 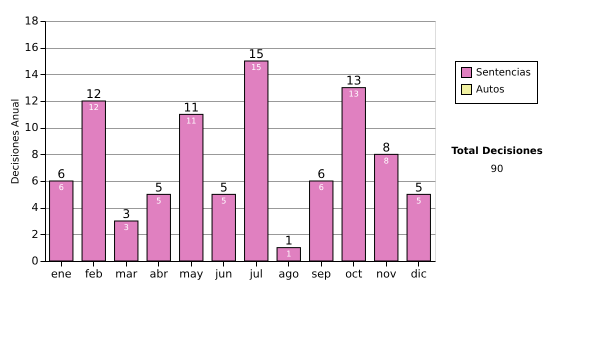 I want to click on text: Total Decisiones, so click(x=497, y=151).